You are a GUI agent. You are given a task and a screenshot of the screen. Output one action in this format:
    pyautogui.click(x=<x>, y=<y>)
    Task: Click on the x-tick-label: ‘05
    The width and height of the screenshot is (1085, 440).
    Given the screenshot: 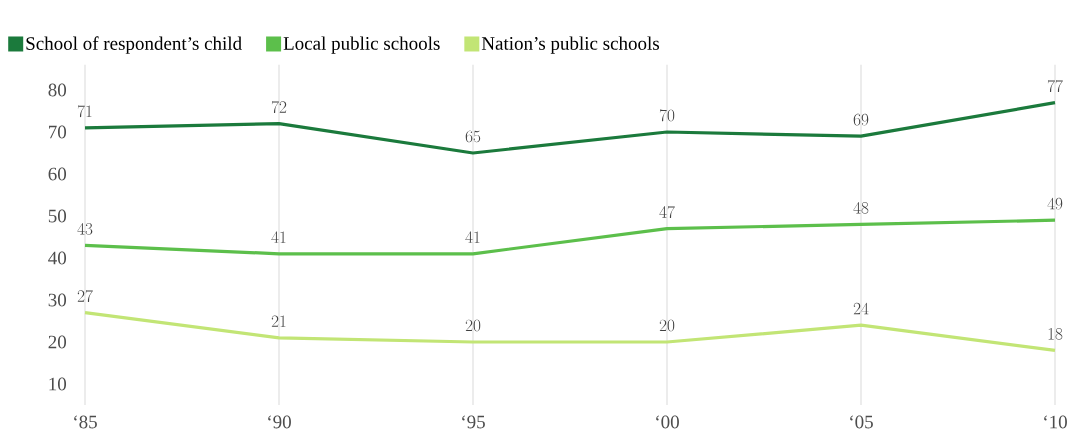 What is the action you would take?
    pyautogui.click(x=861, y=422)
    